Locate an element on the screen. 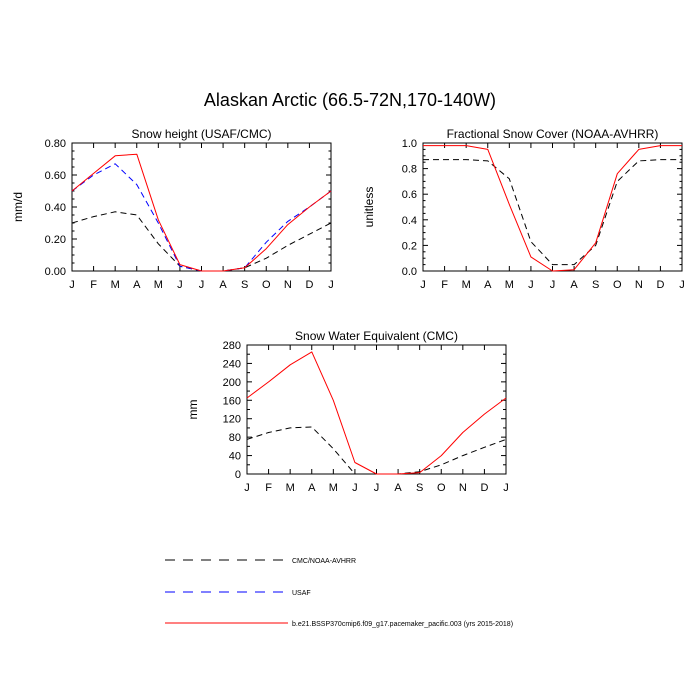 The width and height of the screenshot is (700, 700). y-tick-label: 0.60 is located at coordinates (55, 176).